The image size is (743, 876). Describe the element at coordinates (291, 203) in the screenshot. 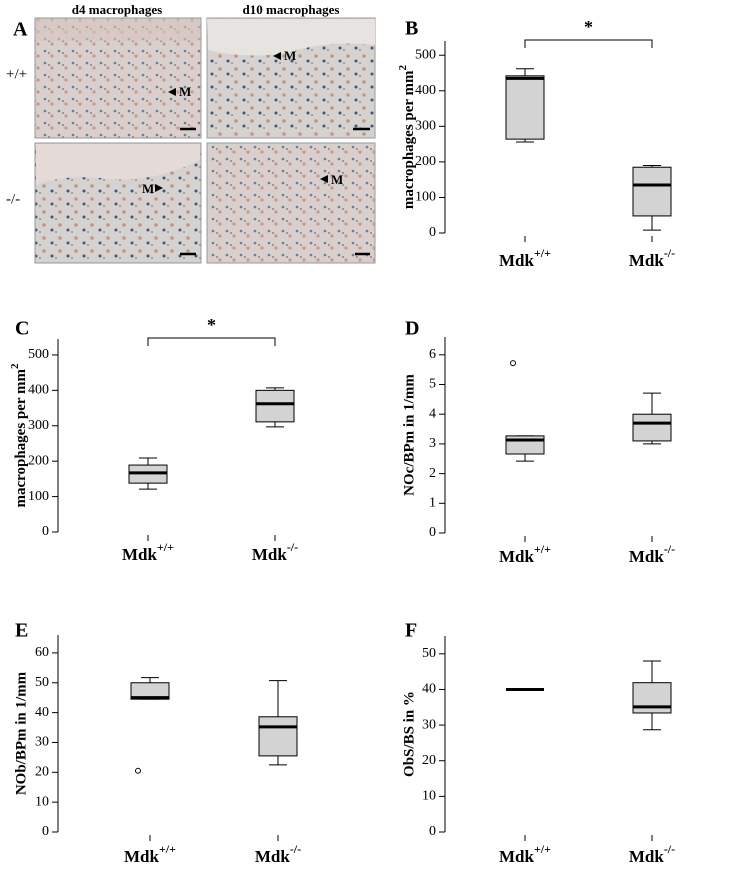

I see `micrograph` at that location.